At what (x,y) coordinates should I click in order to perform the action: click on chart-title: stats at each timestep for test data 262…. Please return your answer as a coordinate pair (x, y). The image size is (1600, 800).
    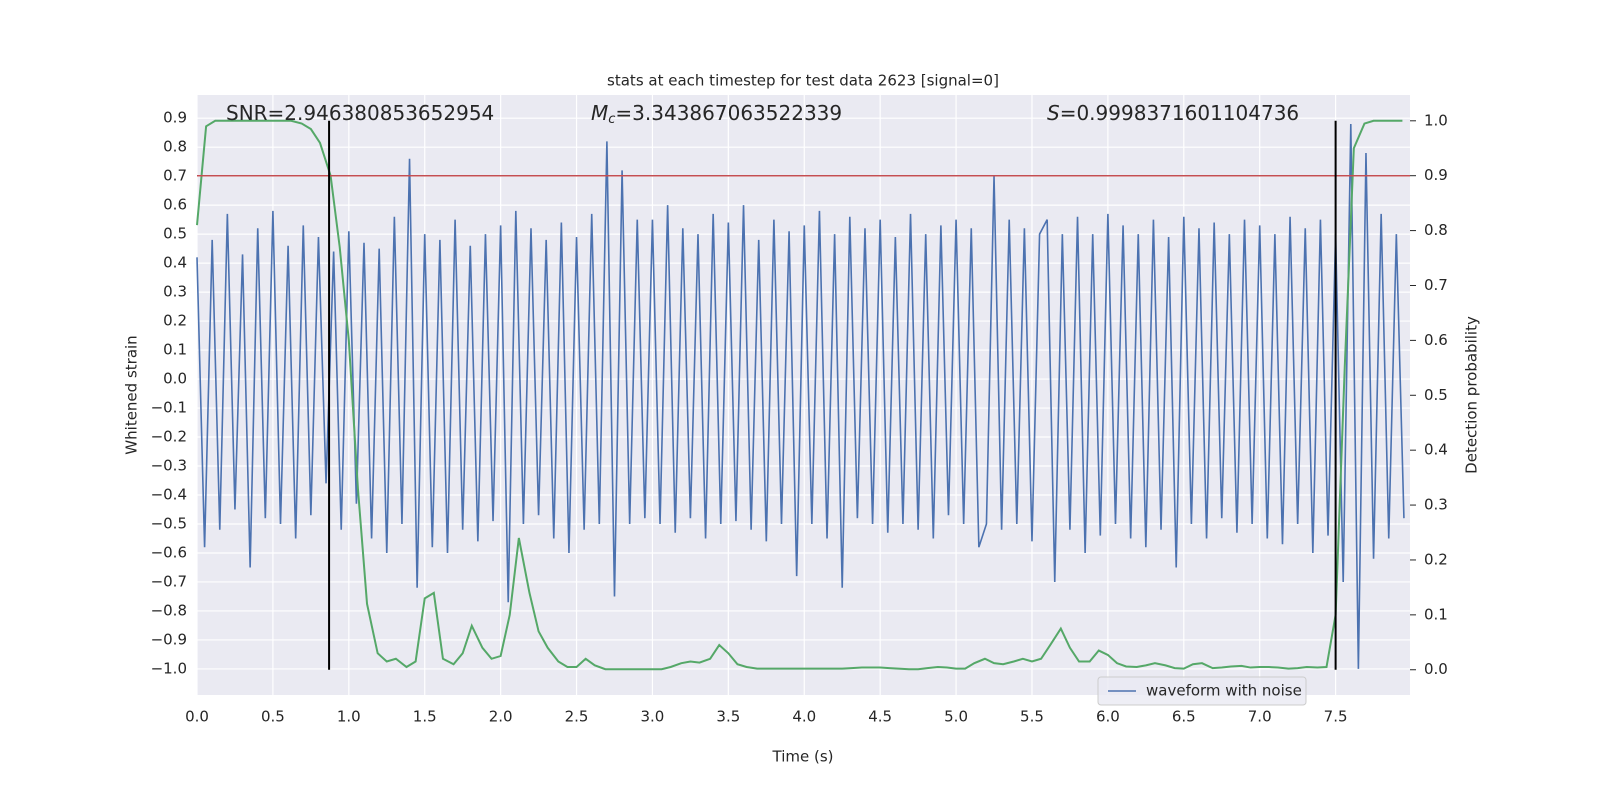
    Looking at the image, I should click on (803, 81).